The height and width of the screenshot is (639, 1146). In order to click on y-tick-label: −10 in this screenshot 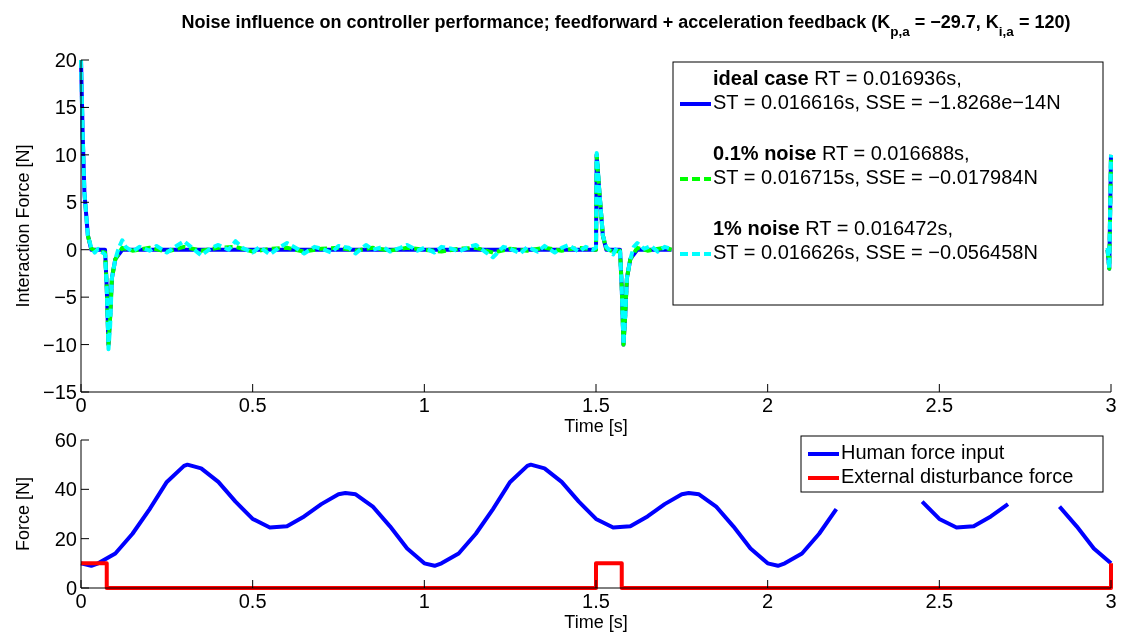, I will do `click(60, 344)`.